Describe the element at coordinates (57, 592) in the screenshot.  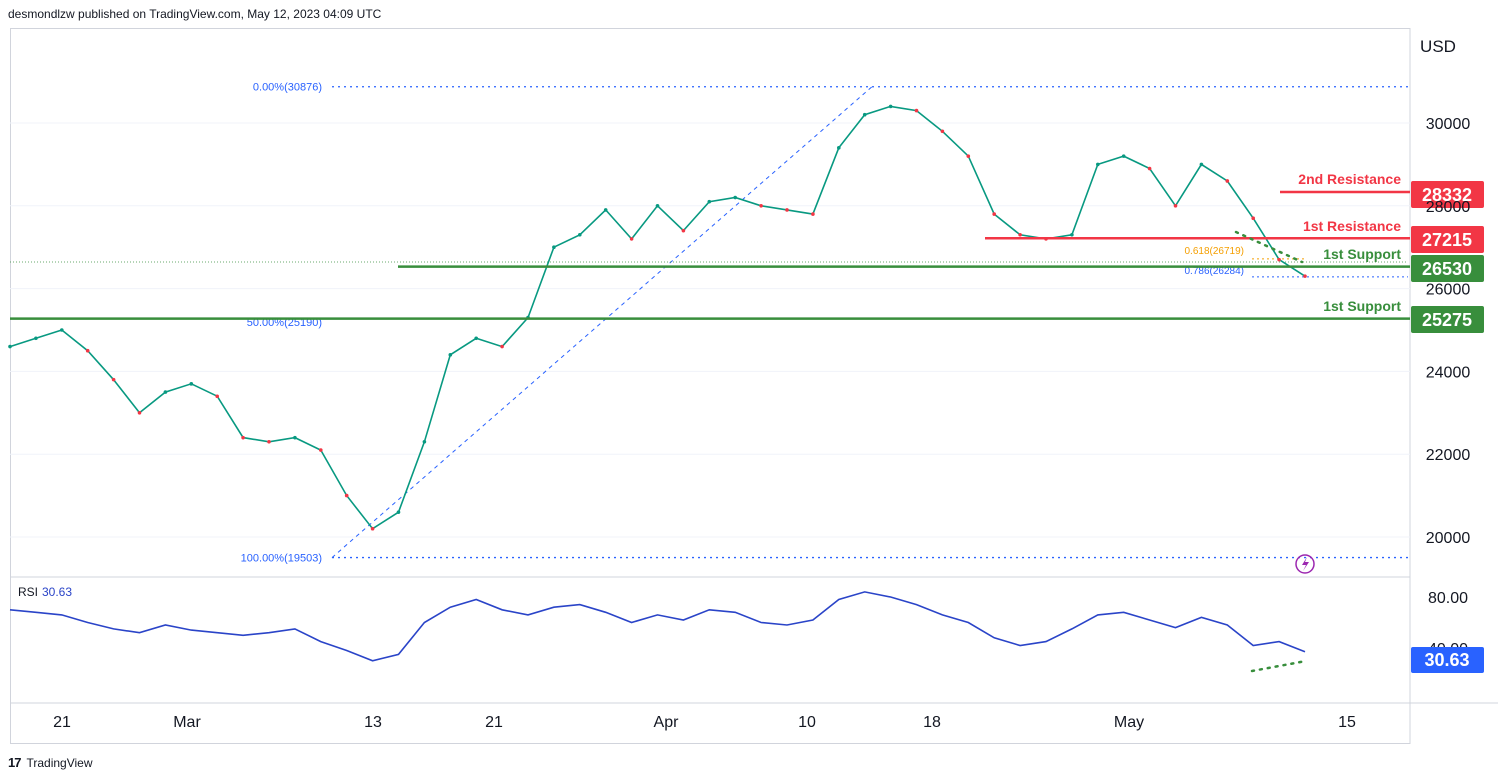
I see `rsi-header-value: 30.63` at that location.